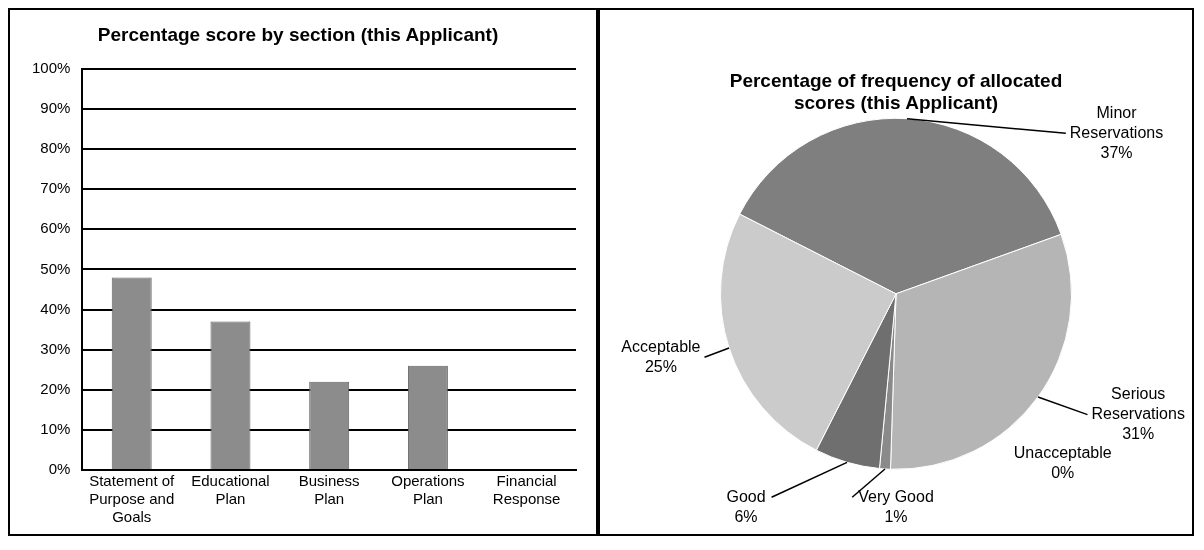 The height and width of the screenshot is (550, 1204). What do you see at coordinates (230, 490) in the screenshot?
I see `x-tick-label: Educational Plan` at bounding box center [230, 490].